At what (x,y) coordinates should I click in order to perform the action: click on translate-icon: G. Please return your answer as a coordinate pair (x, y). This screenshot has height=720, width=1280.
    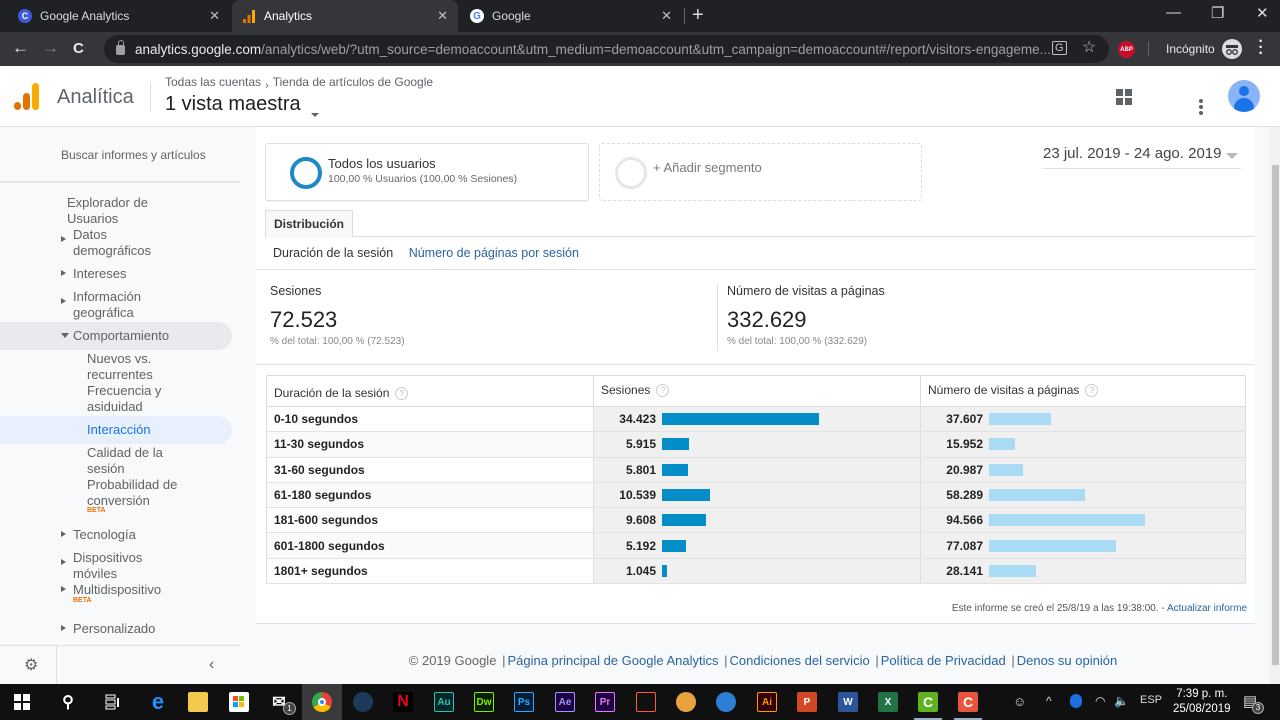
    Looking at the image, I should click on (1059, 48).